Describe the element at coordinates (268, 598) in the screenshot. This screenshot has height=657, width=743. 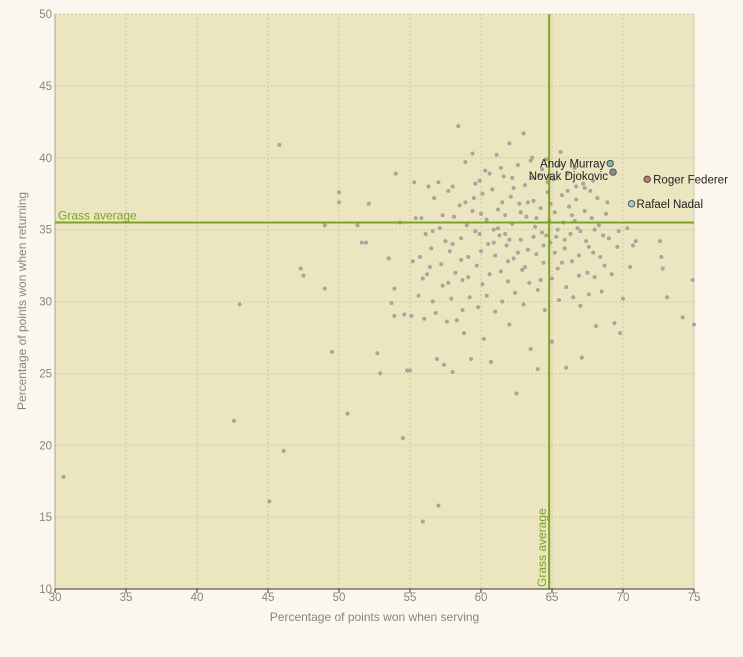
I see `x-tick-label: 45` at that location.